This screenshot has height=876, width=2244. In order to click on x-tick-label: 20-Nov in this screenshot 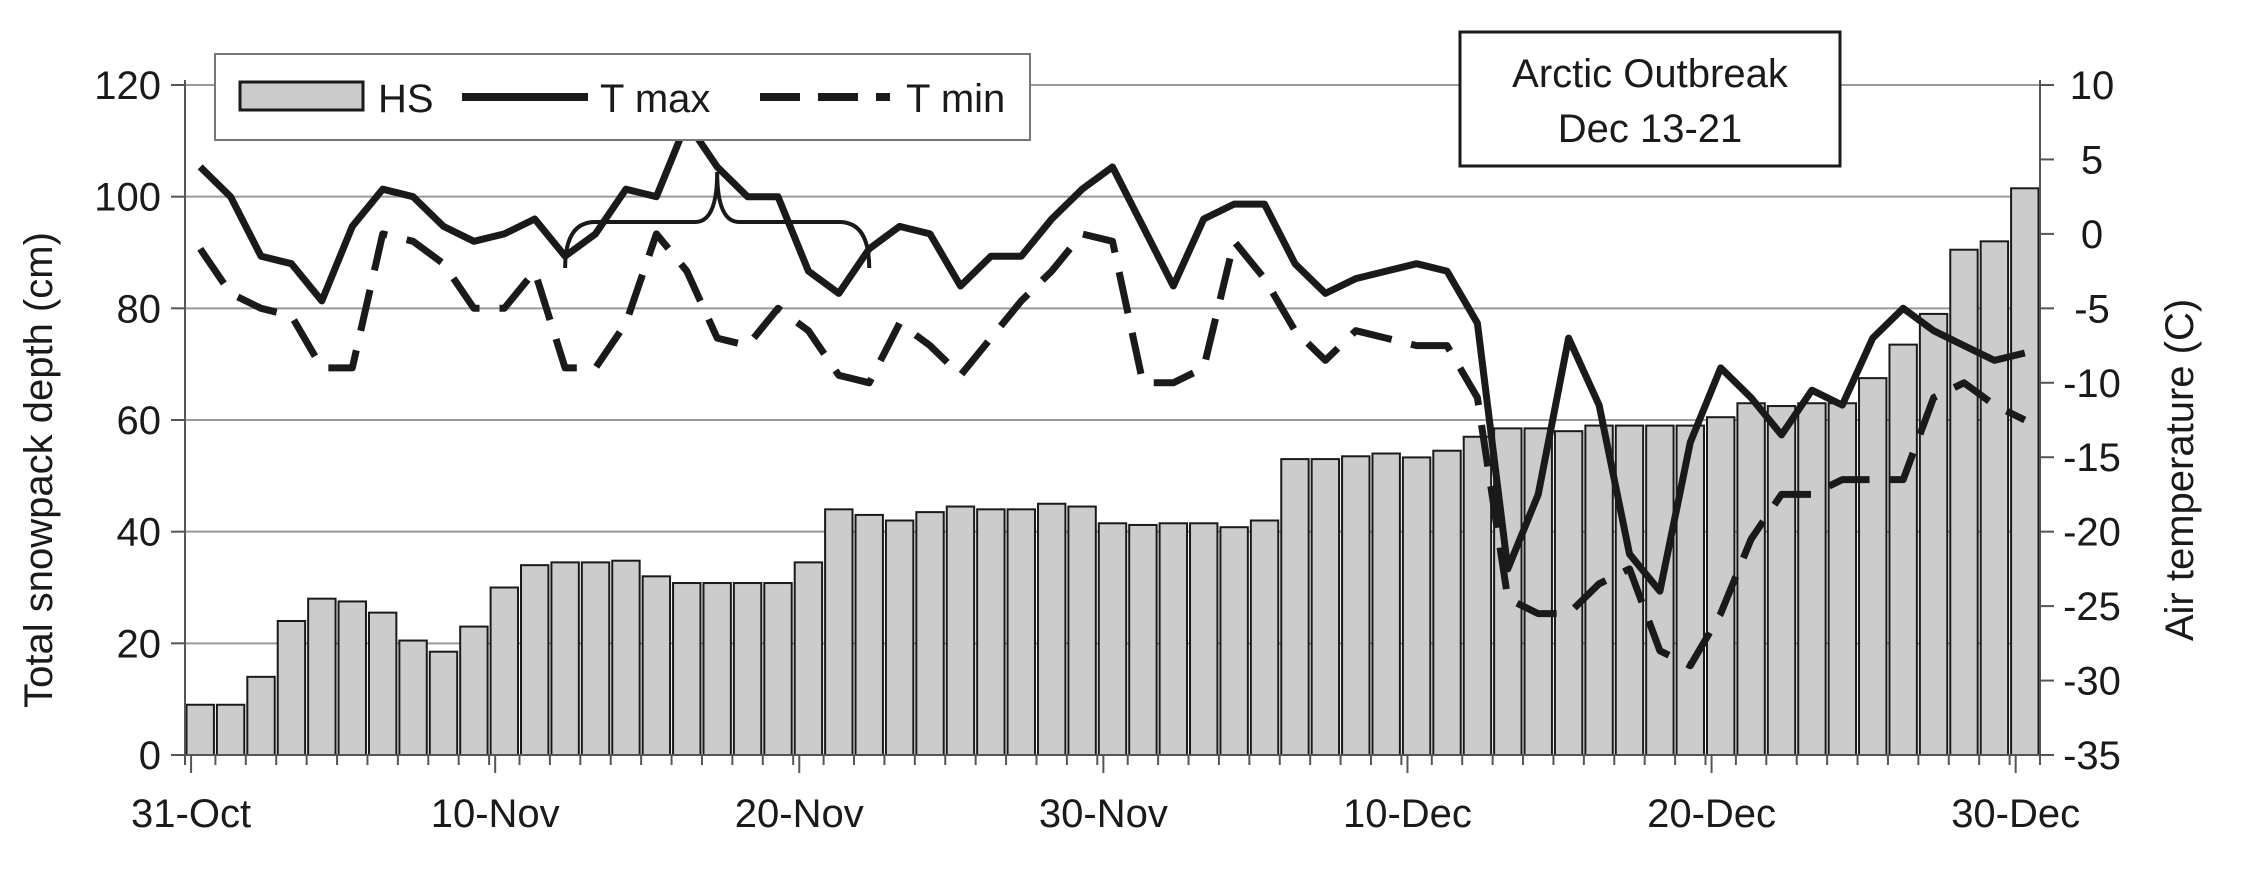, I will do `click(799, 814)`.